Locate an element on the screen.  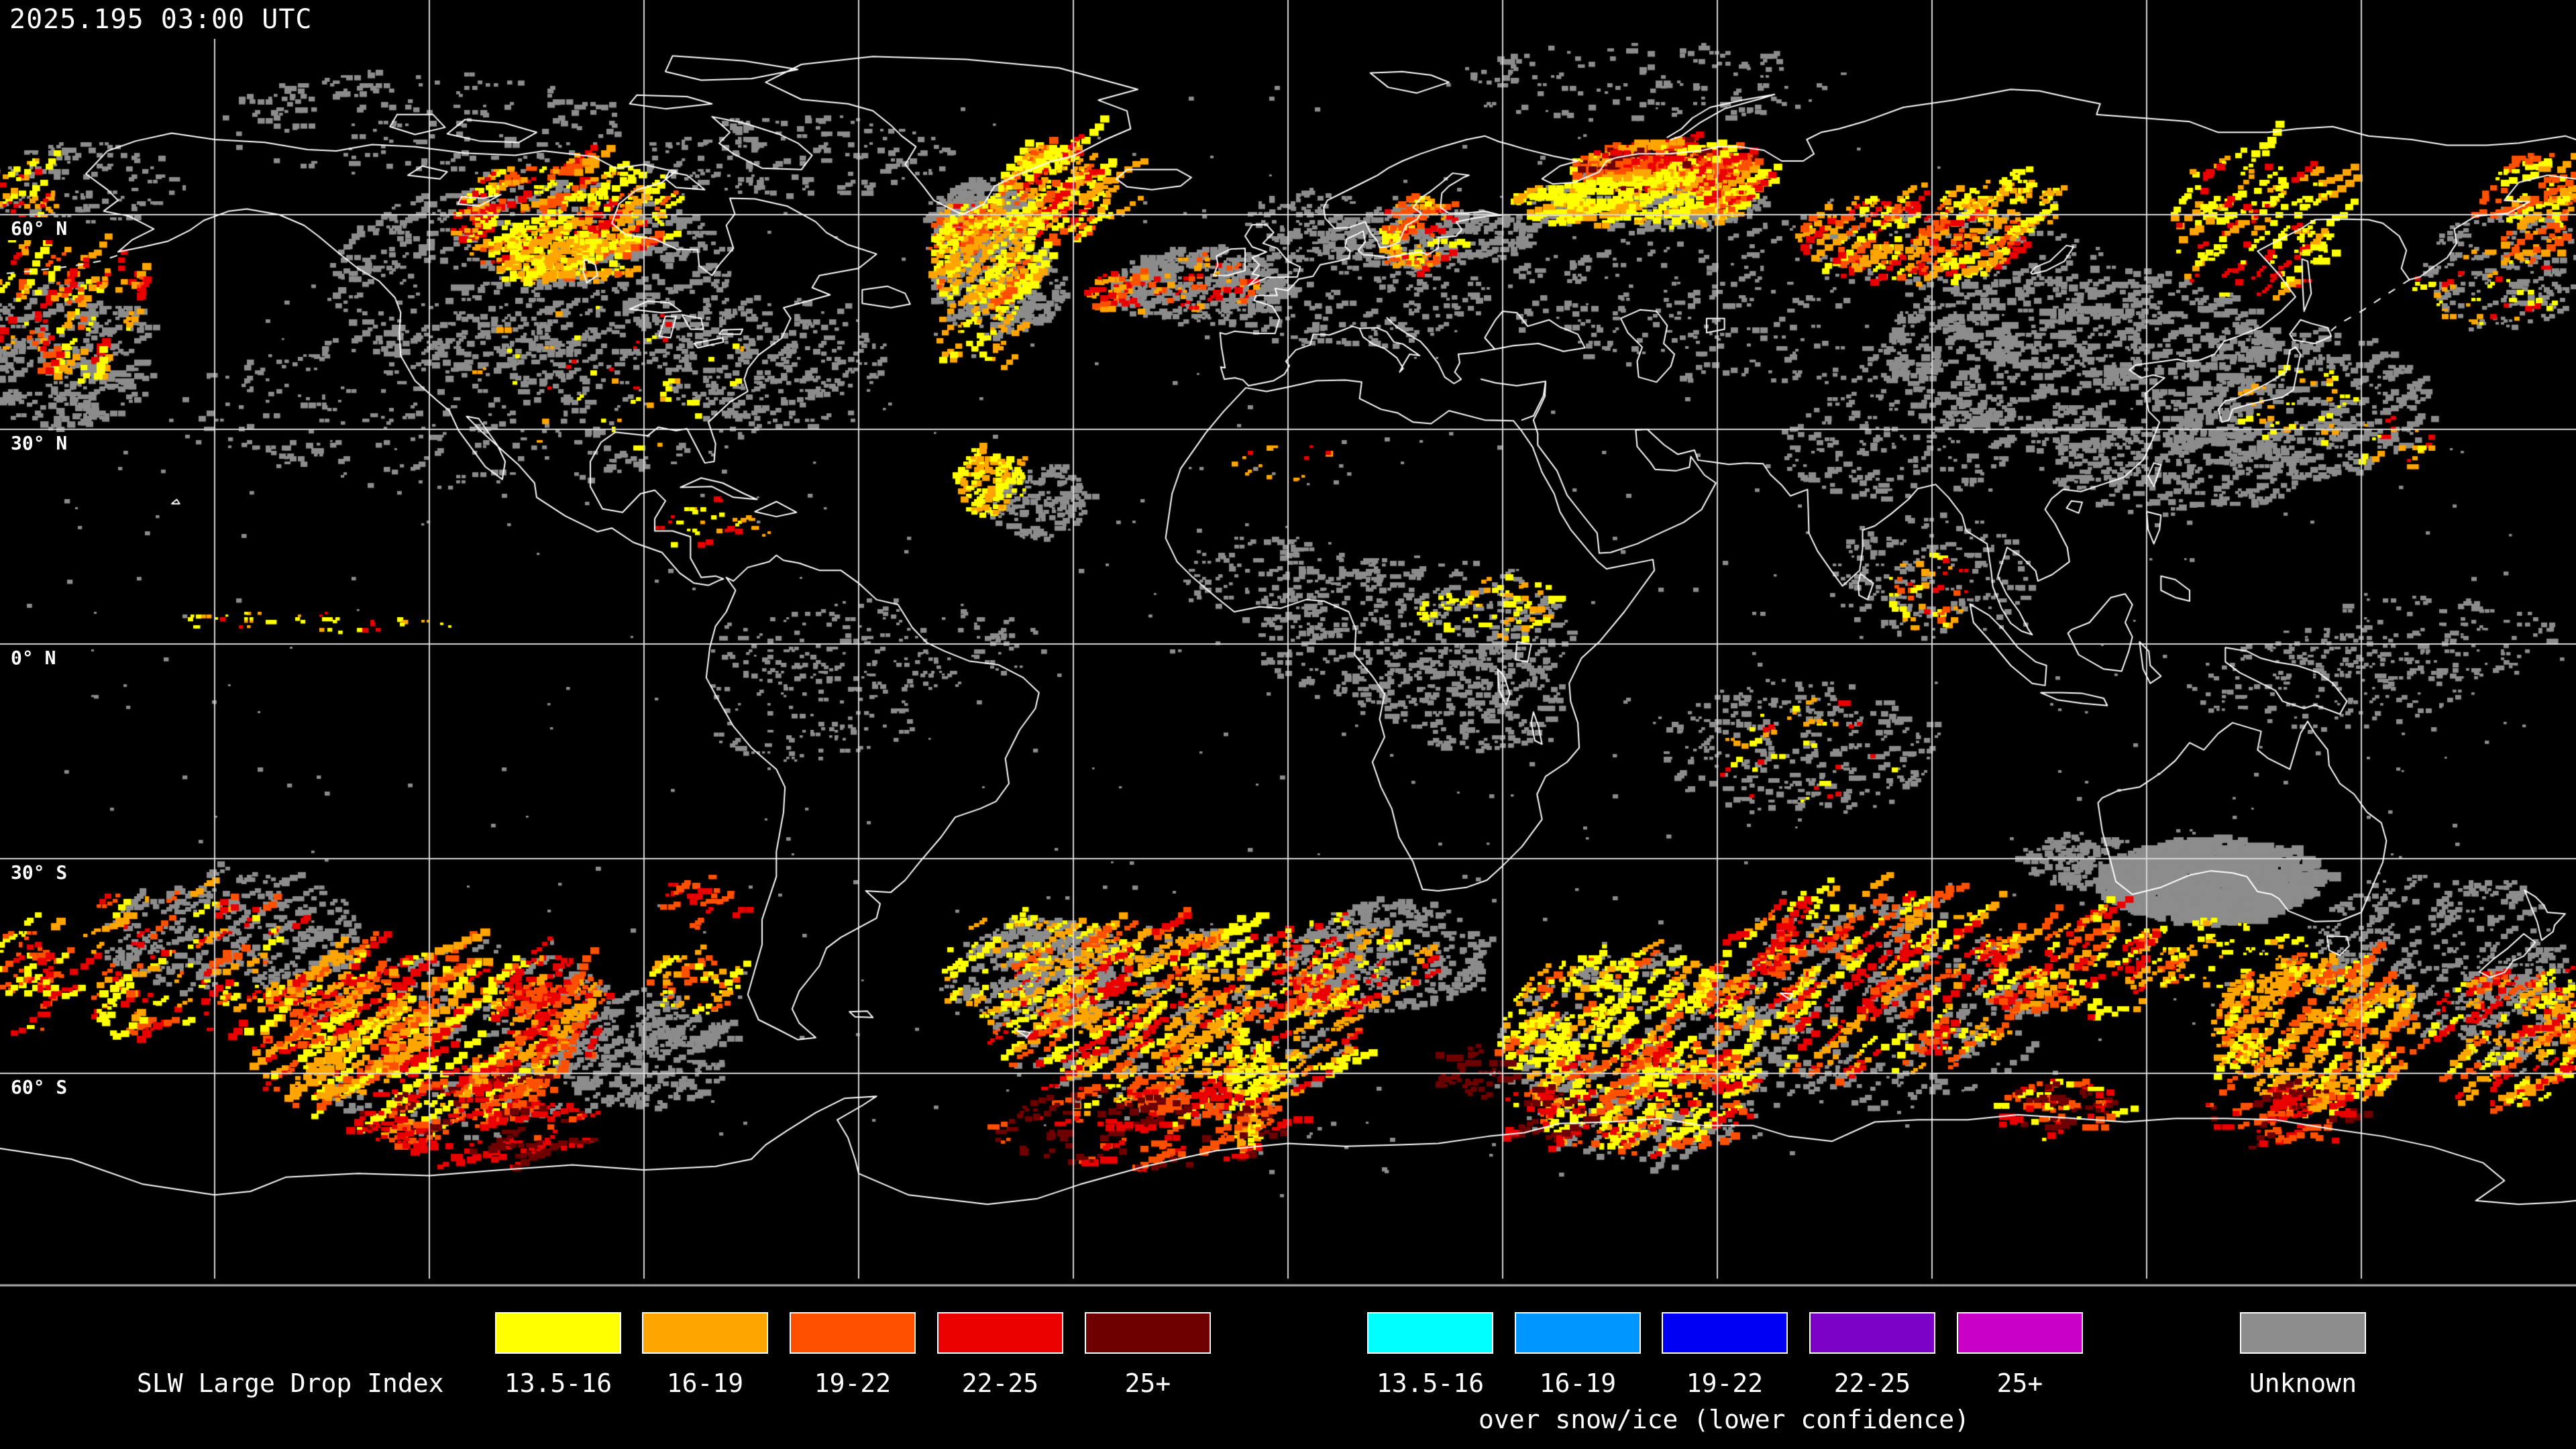
legend-range-primary-1: 13.5-16 is located at coordinates (558, 1383).